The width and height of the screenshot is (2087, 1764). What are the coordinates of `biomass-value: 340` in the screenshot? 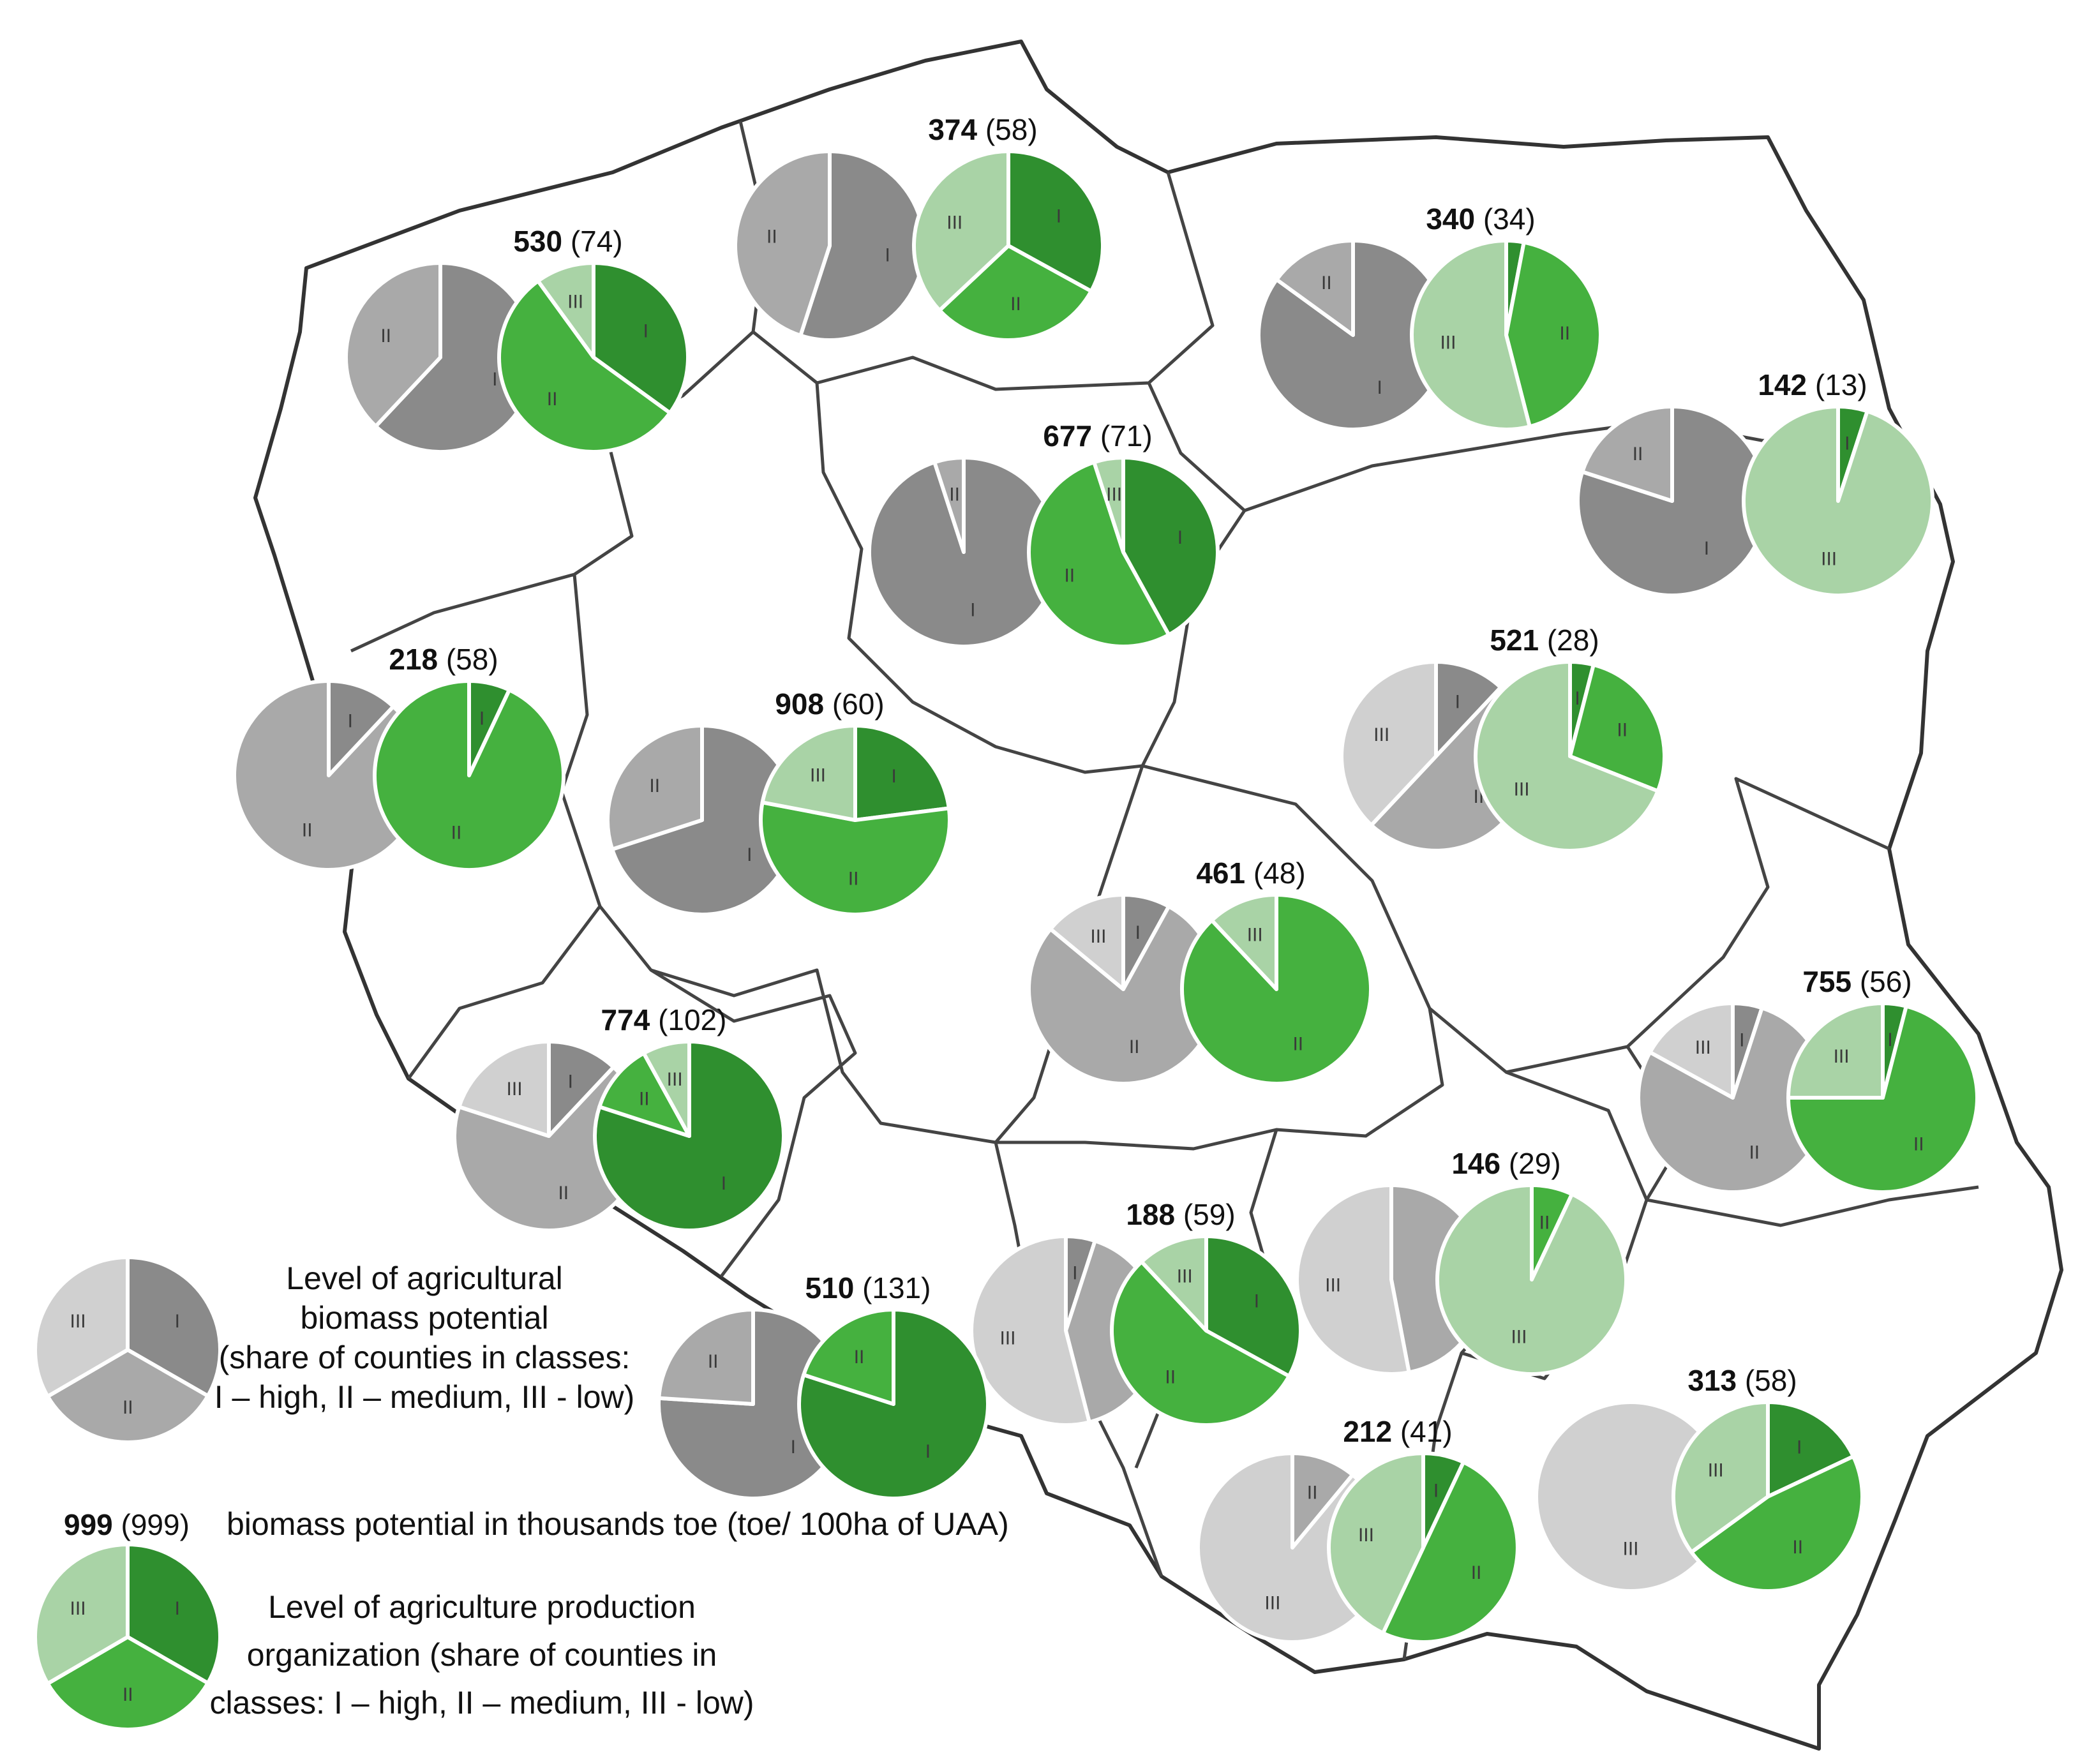 It's located at (1454, 218).